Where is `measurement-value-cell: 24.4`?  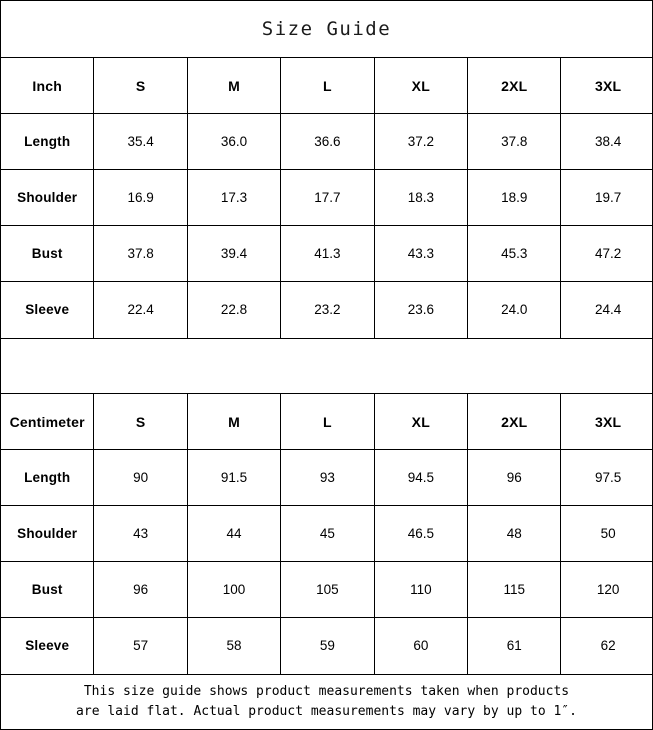
measurement-value-cell: 24.4 is located at coordinates (608, 310).